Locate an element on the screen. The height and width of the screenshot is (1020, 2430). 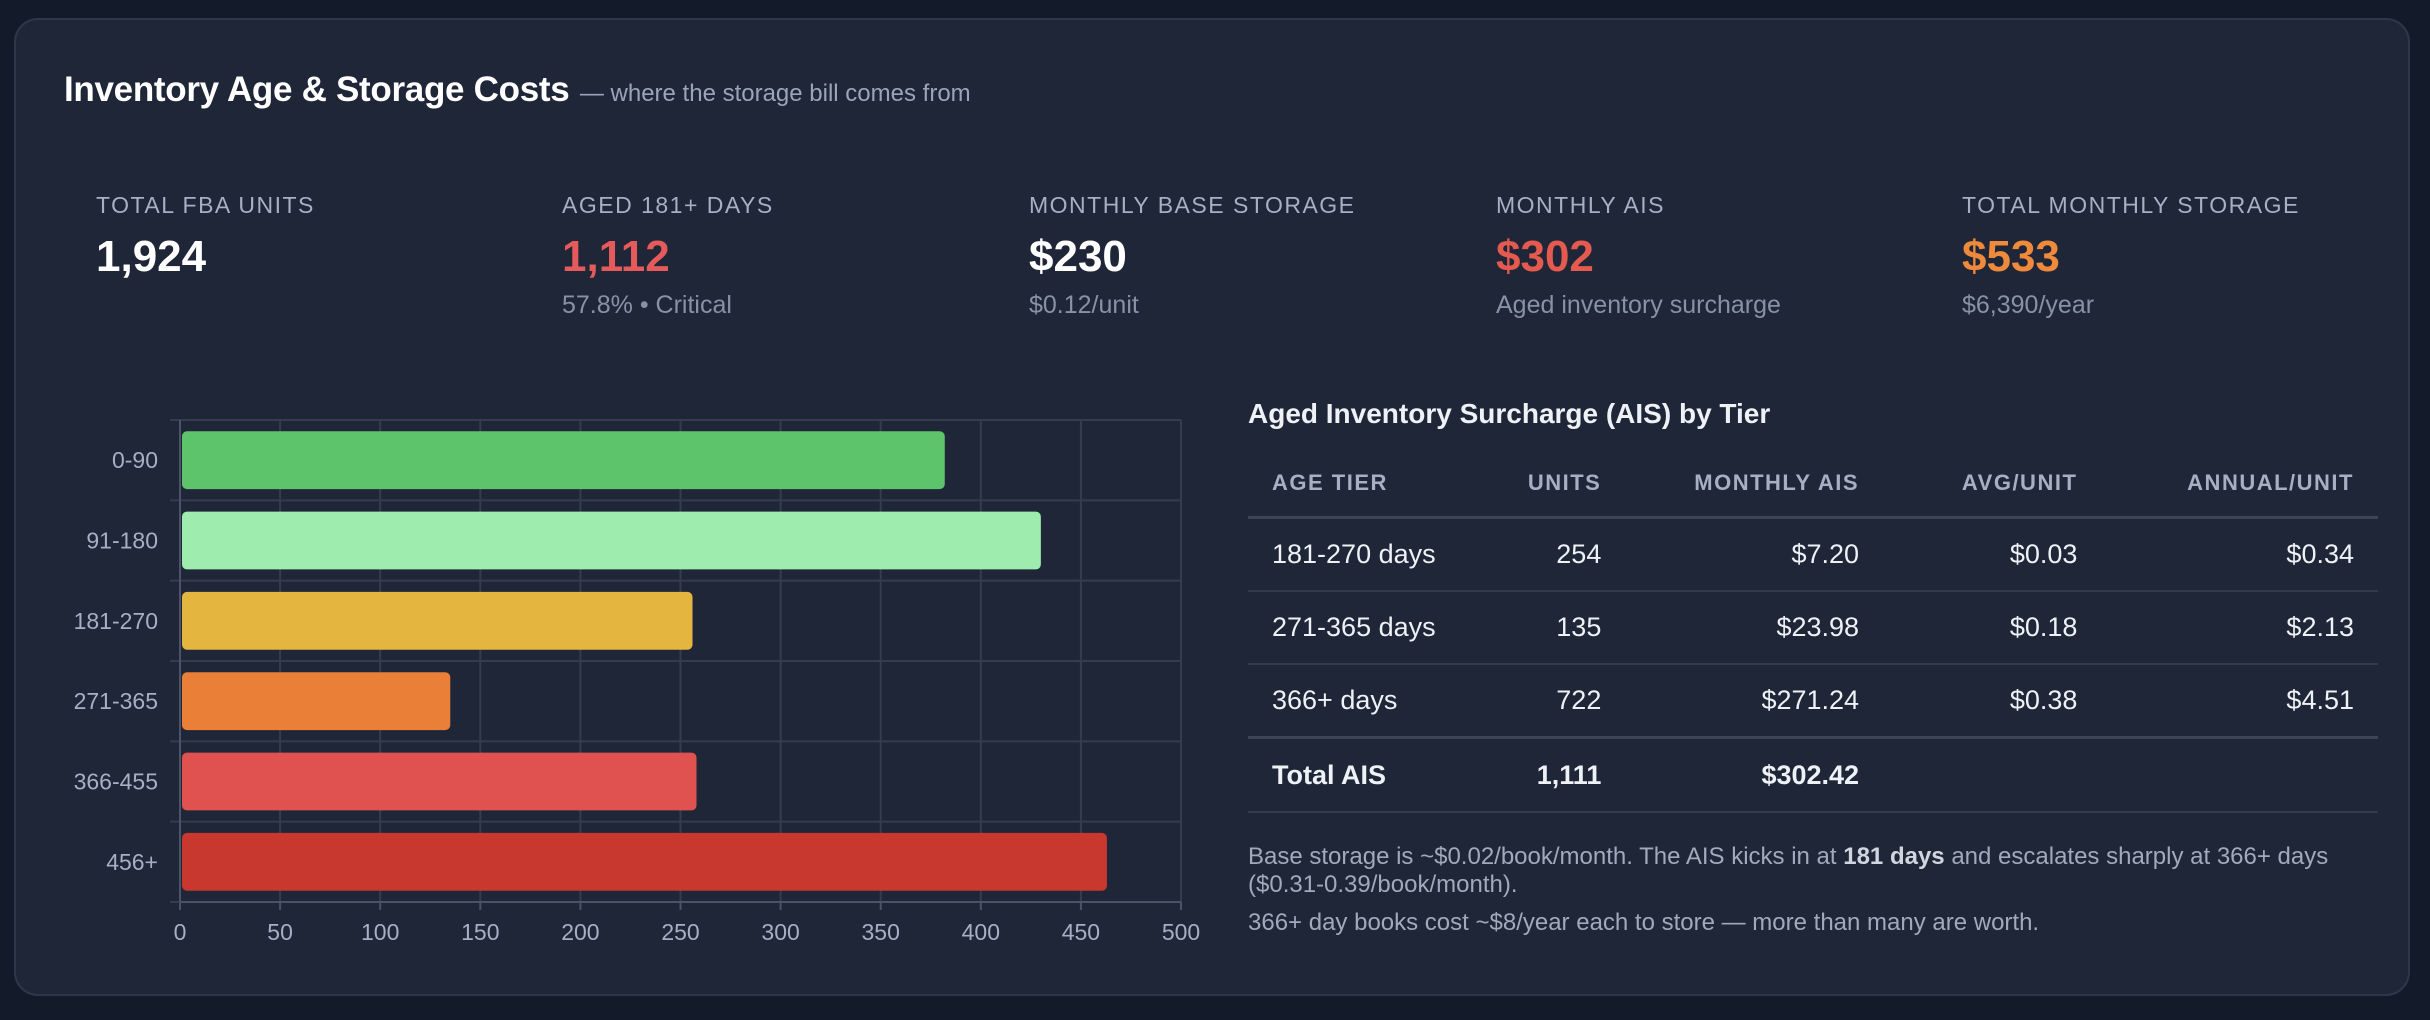
cell-units: 135 is located at coordinates (1546, 628).